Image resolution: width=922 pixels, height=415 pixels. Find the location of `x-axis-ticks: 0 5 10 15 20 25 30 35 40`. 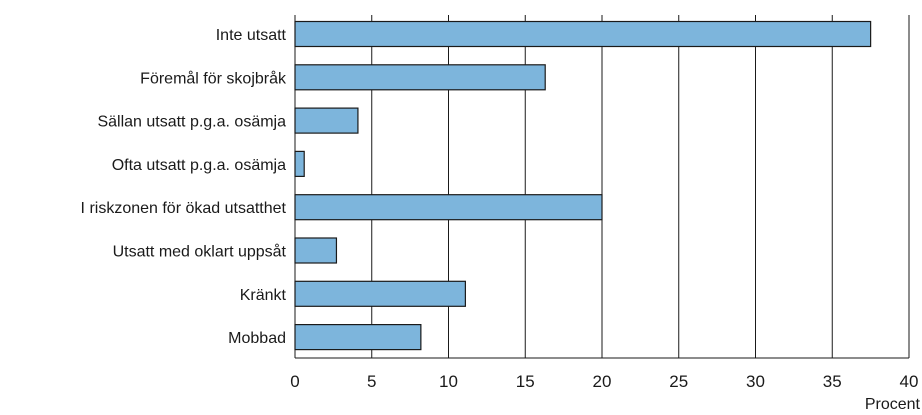

x-axis-ticks: 0 5 10 15 20 25 30 35 40 is located at coordinates (604, 381).